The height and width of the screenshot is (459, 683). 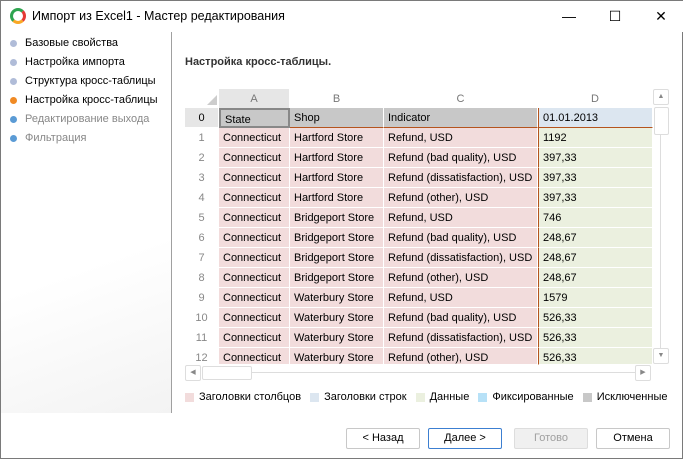 I want to click on vertical-scrollbar: ▲ ▼, so click(x=661, y=227).